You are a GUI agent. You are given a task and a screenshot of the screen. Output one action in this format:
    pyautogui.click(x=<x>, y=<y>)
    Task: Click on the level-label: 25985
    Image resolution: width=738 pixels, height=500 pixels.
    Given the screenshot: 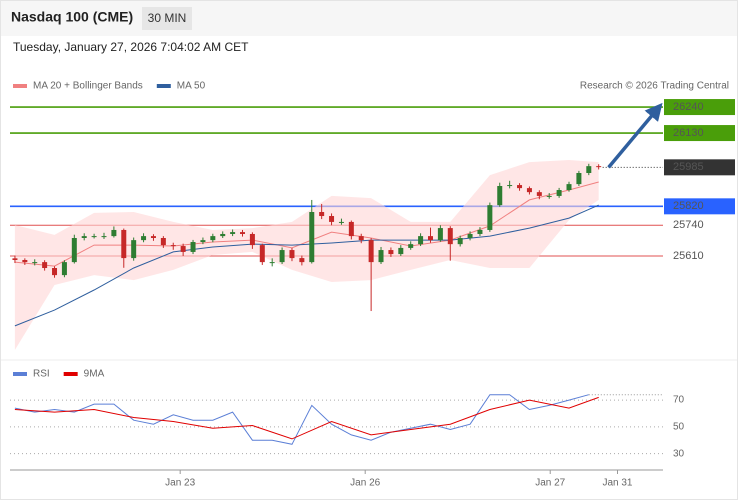 What is the action you would take?
    pyautogui.click(x=688, y=167)
    